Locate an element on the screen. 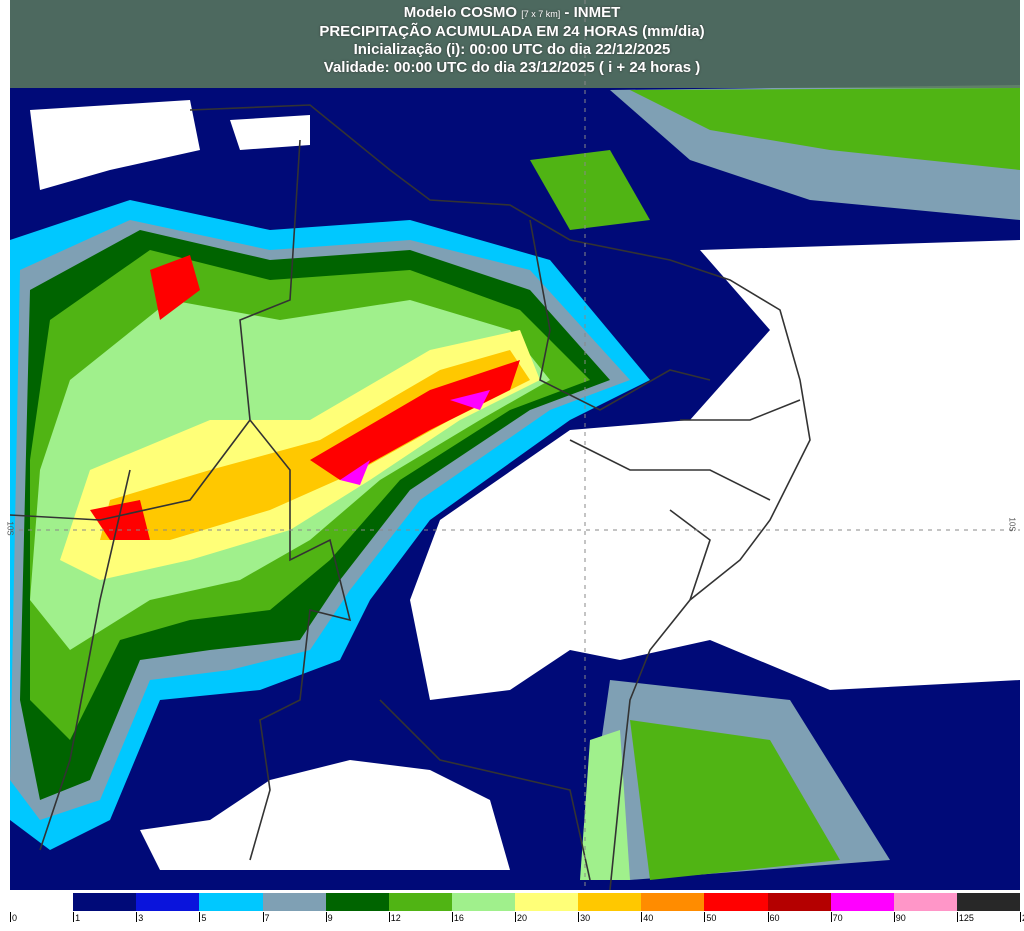 This screenshot has width=1024, height=931. color-legend is located at coordinates (515, 902).